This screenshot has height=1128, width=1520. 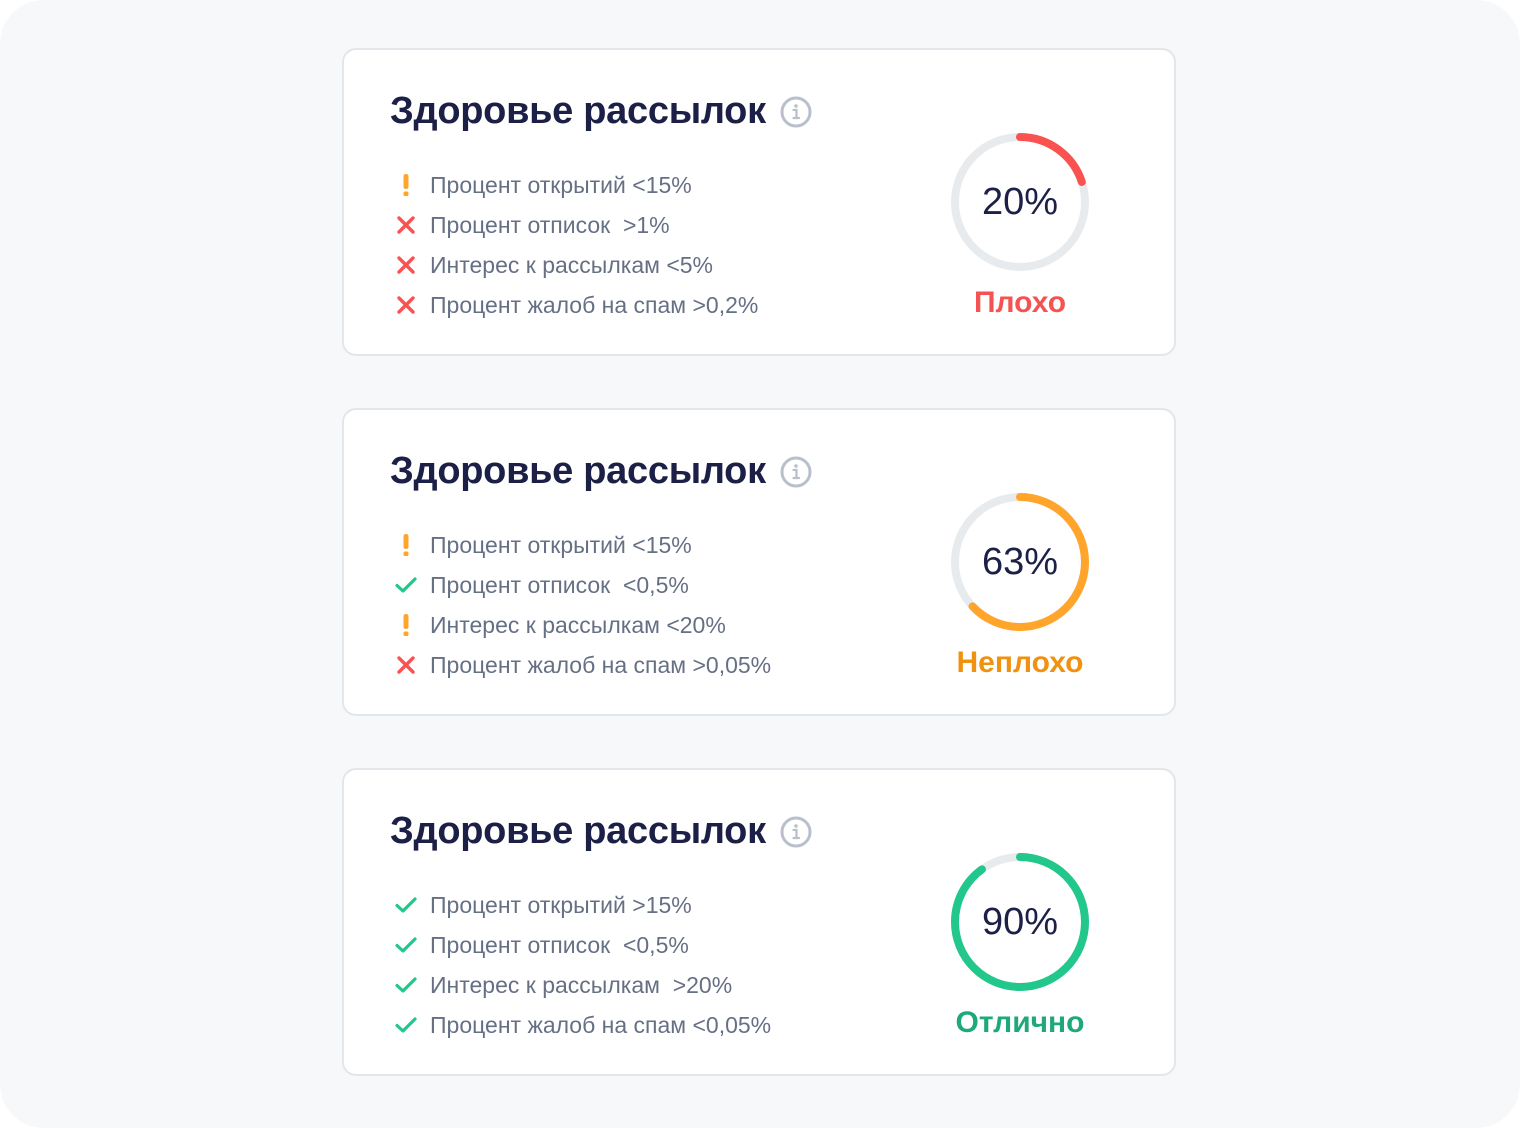 What do you see at coordinates (601, 1024) in the screenshot?
I see `metric-text: Процент жалоб на спам <0,05%` at bounding box center [601, 1024].